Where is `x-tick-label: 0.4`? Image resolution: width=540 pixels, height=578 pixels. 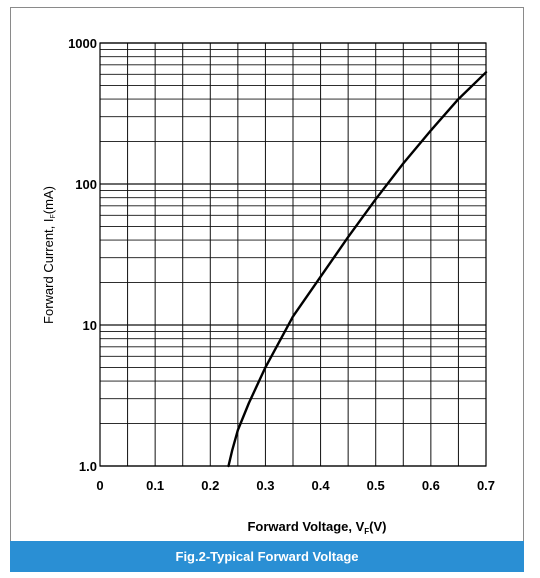
x-tick-label: 0.4 is located at coordinates (321, 485).